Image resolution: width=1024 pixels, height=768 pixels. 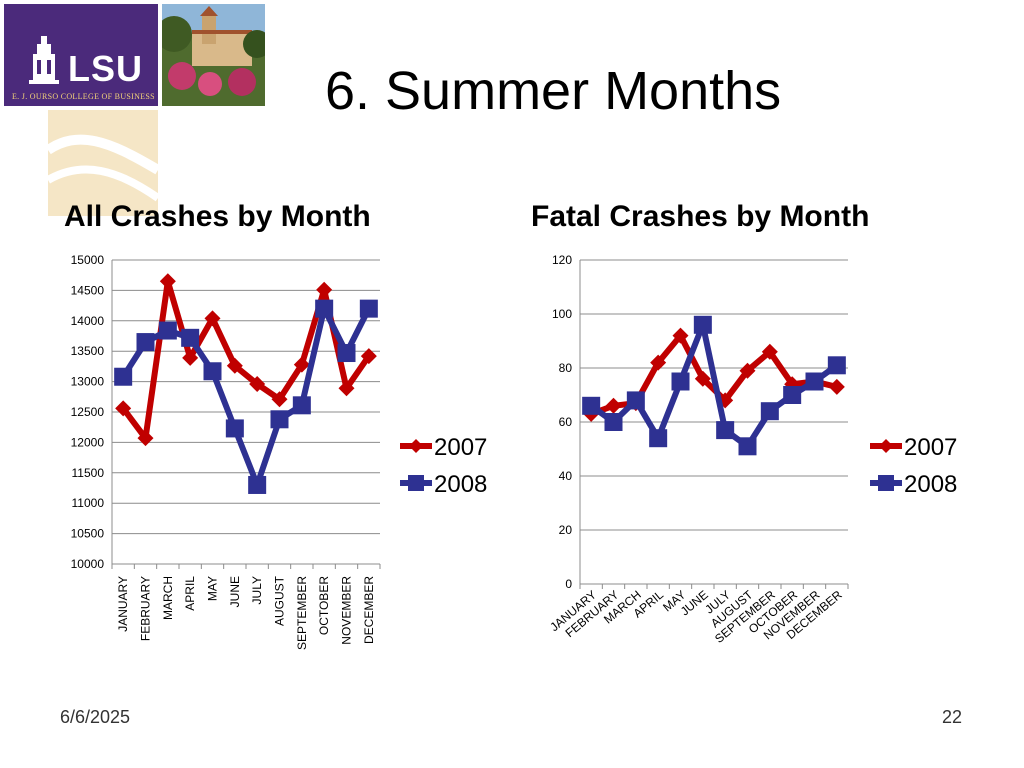 What do you see at coordinates (105, 68) in the screenshot?
I see `logo-lettering: LSU` at bounding box center [105, 68].